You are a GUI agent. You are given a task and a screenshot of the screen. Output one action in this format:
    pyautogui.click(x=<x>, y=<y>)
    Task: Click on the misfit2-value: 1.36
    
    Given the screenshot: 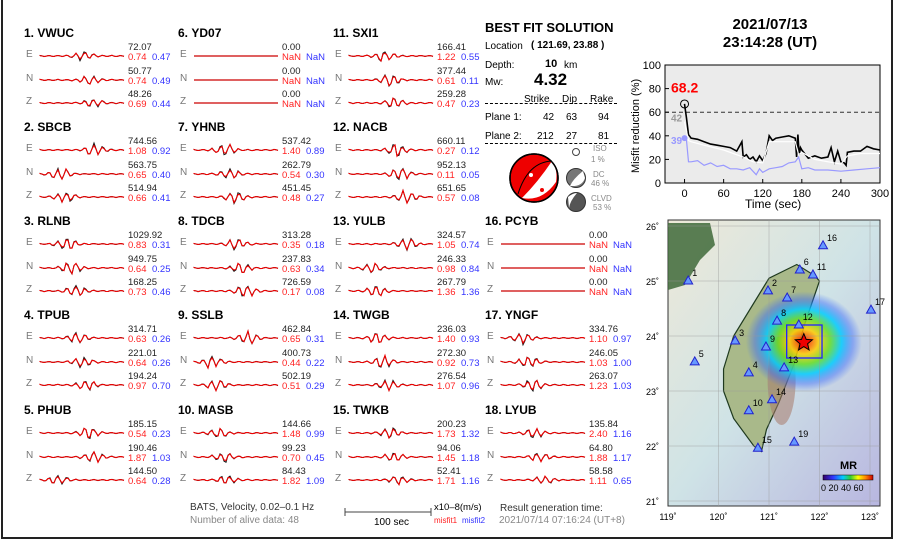 What is the action you would take?
    pyautogui.click(x=470, y=292)
    